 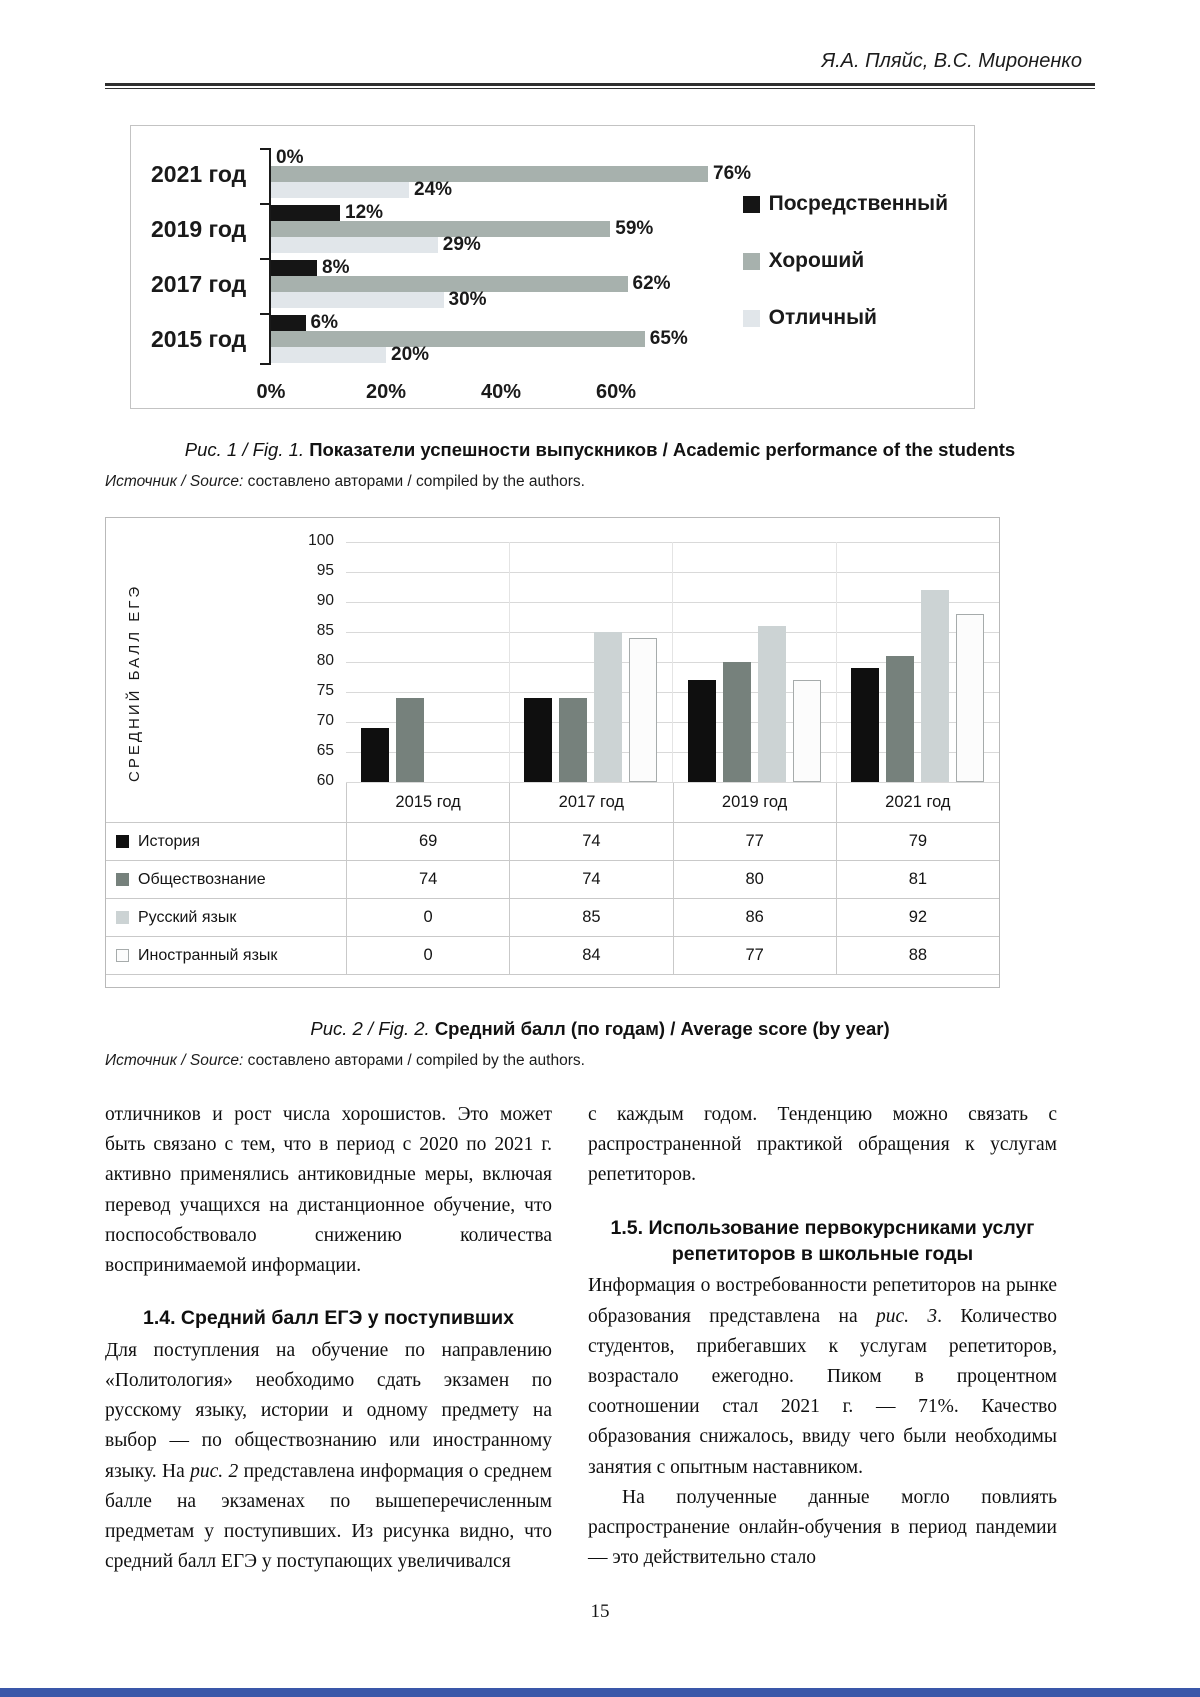 What do you see at coordinates (501, 283) in the screenshot?
I see `fig1-bar-stack: 8% 62% 30%` at bounding box center [501, 283].